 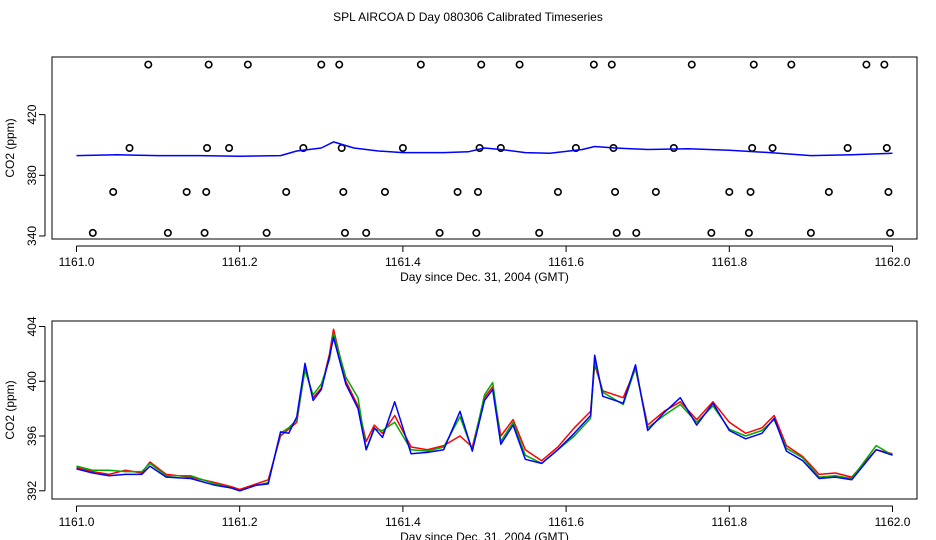 I want to click on top-y-tick-label: 420, so click(x=32, y=114).